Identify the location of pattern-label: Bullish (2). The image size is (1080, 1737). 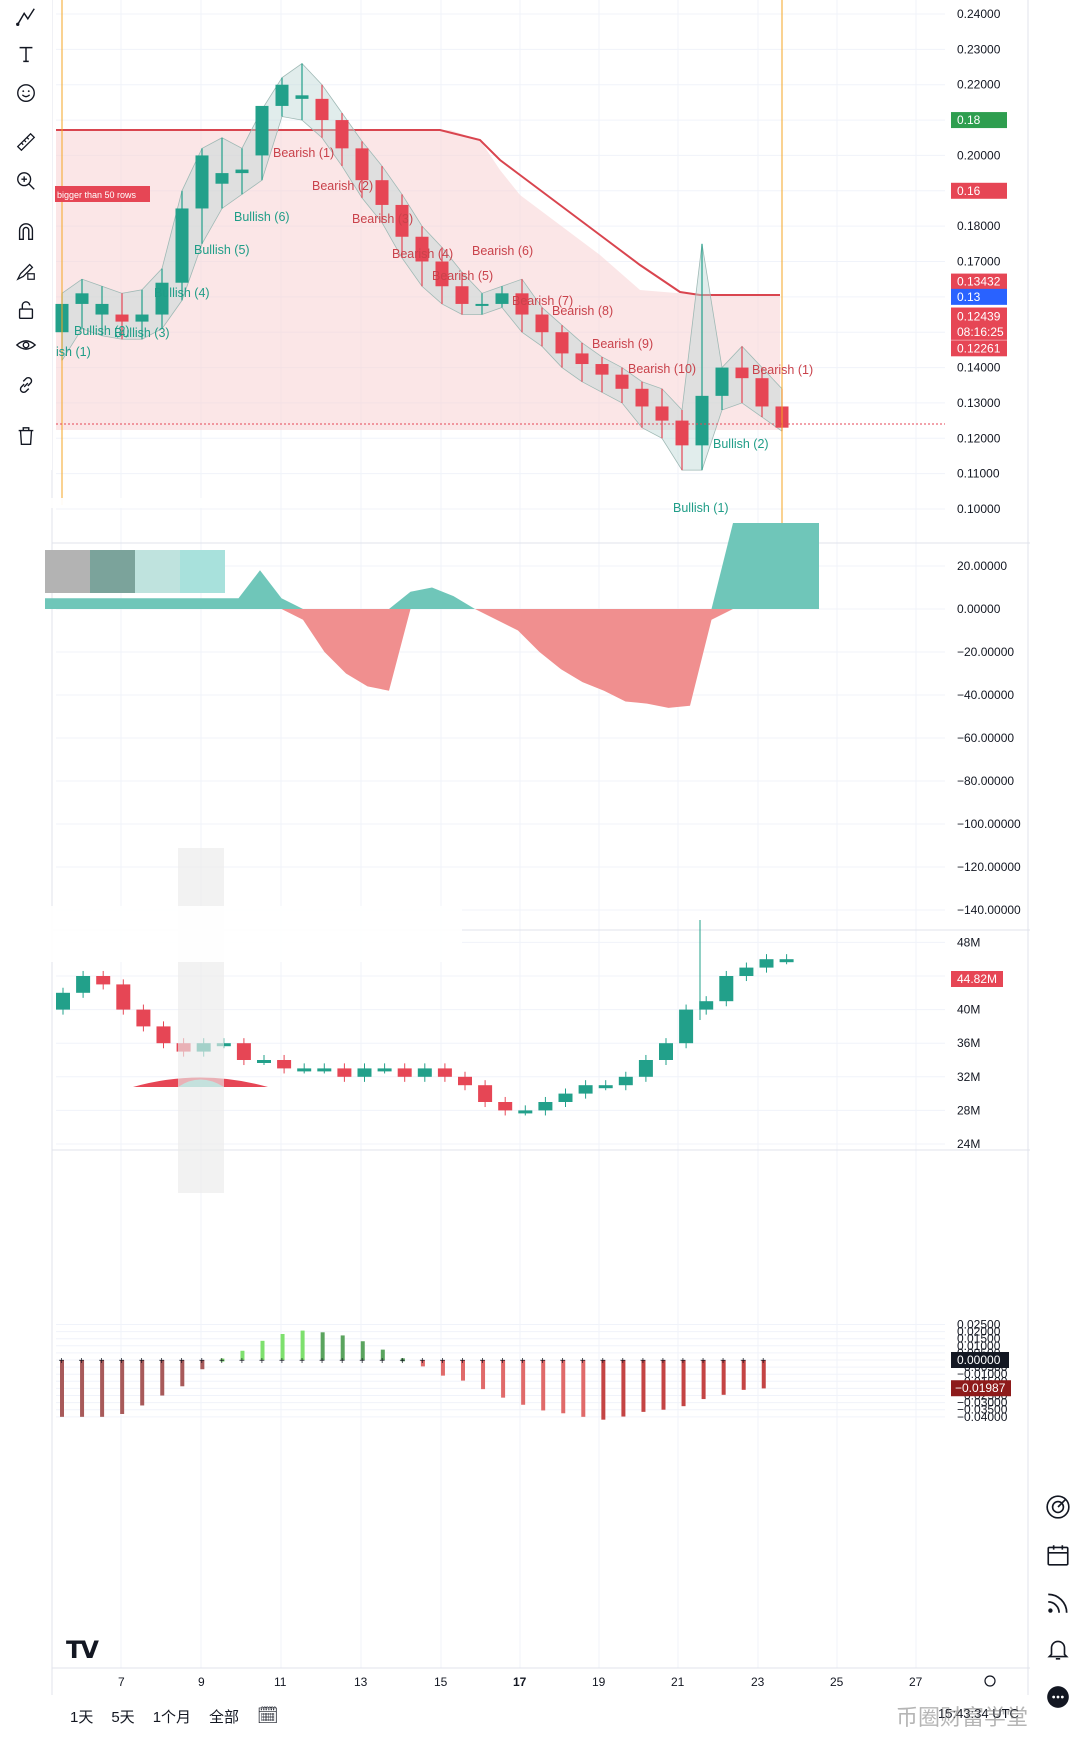
(102, 331).